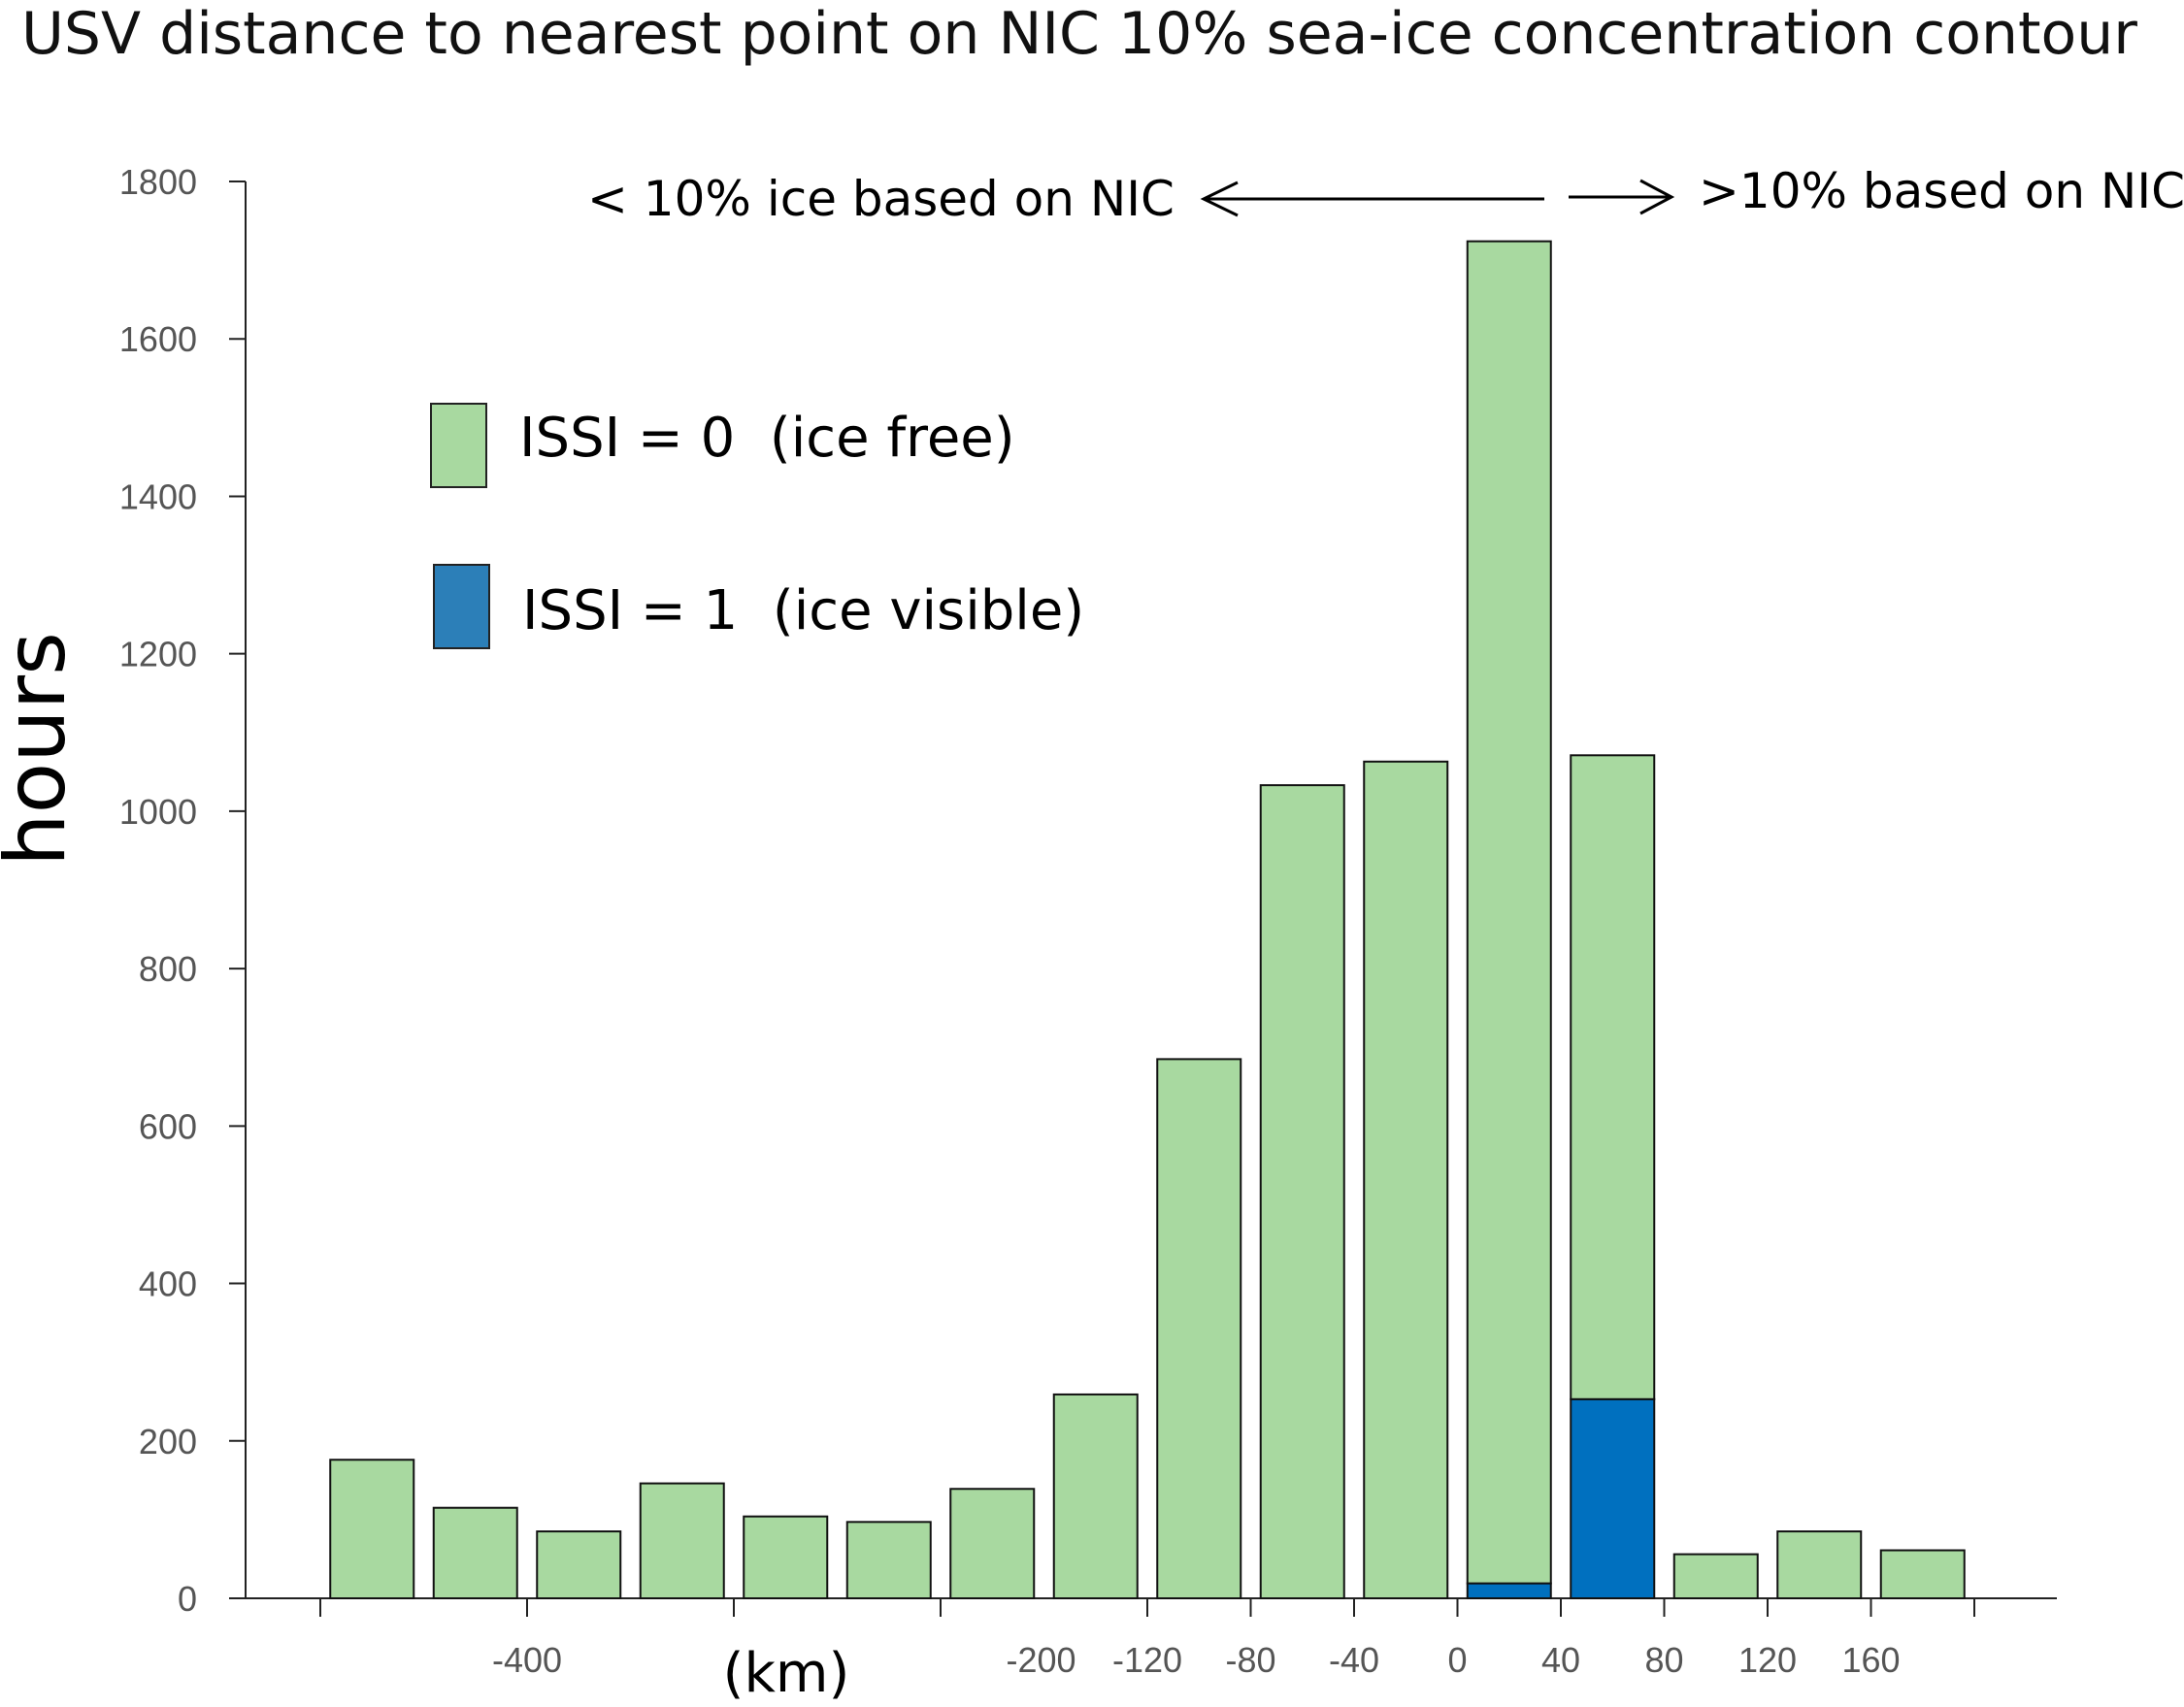 The width and height of the screenshot is (2184, 1707). Describe the element at coordinates (461, 606) in the screenshot. I see `legend-swatch-ice-visible` at that location.